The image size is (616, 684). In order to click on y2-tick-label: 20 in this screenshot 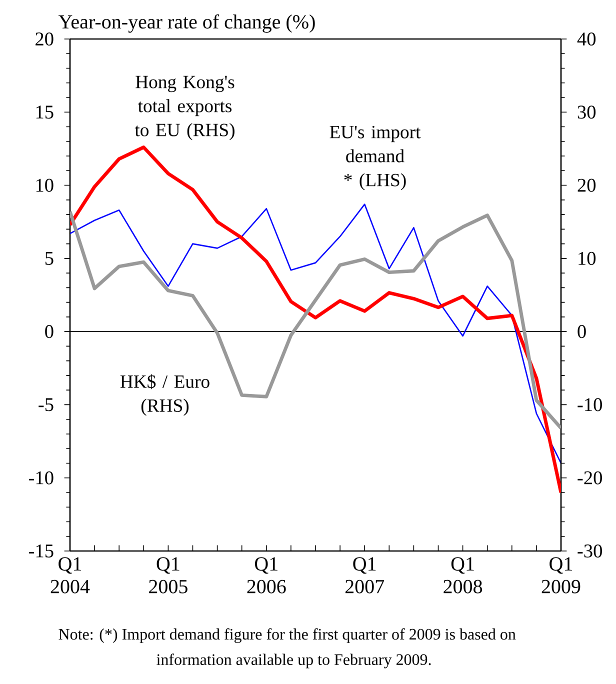, I will do `click(587, 185)`.